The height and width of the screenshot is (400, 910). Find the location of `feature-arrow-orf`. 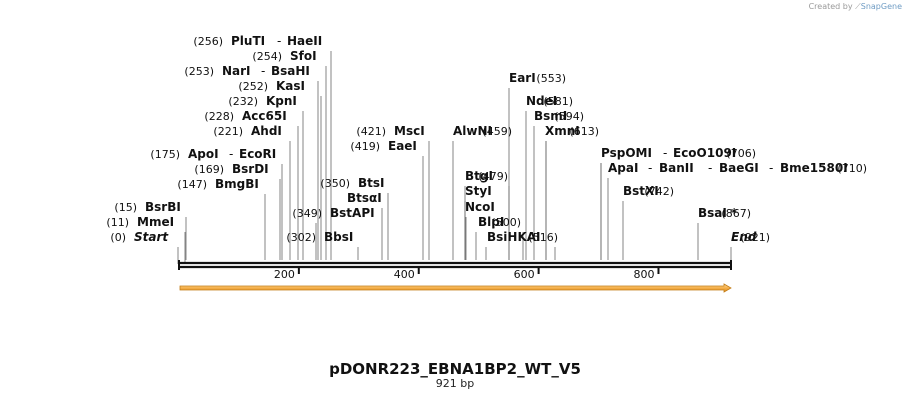

feature-arrow-orf is located at coordinates (455, 288).